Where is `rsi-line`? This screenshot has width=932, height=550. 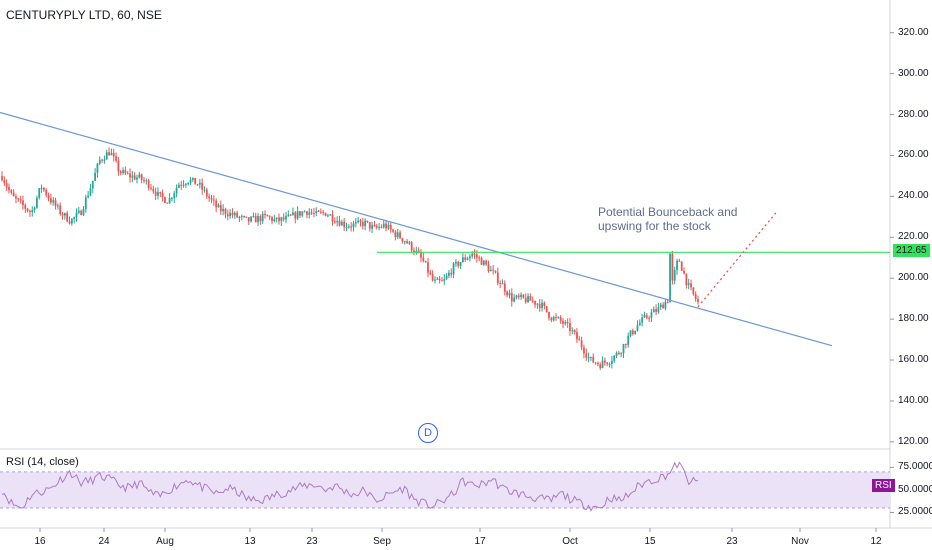 rsi-line is located at coordinates (350, 486).